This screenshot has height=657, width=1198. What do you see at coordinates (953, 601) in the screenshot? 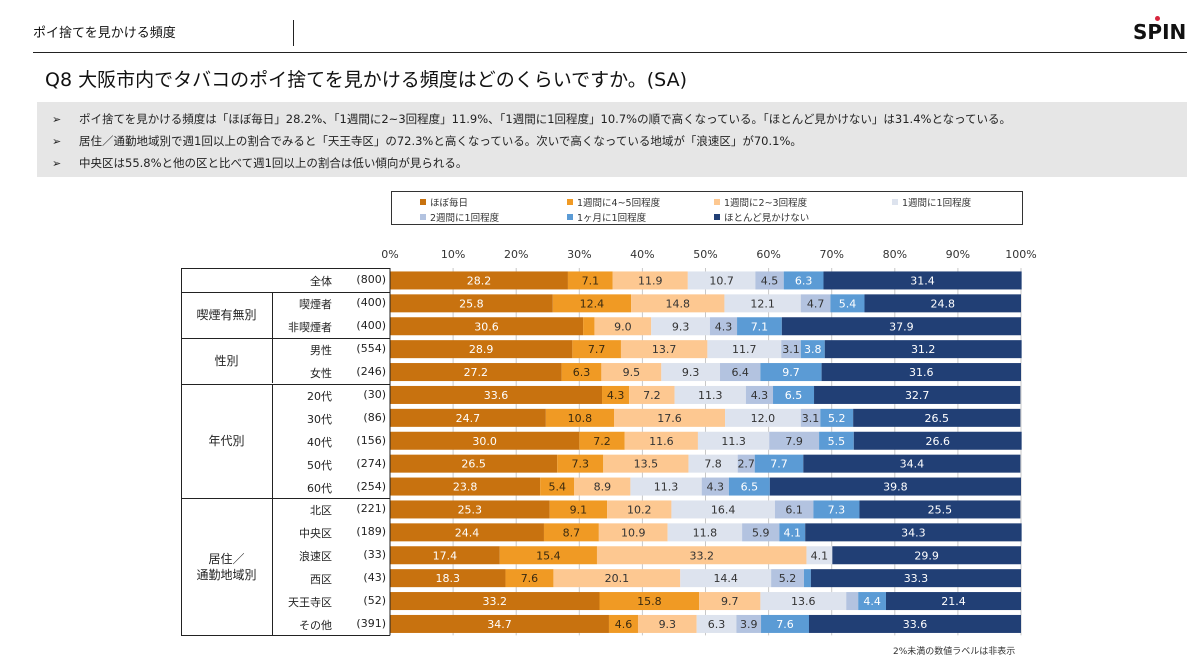
I see `data-label: 21.4` at bounding box center [953, 601].